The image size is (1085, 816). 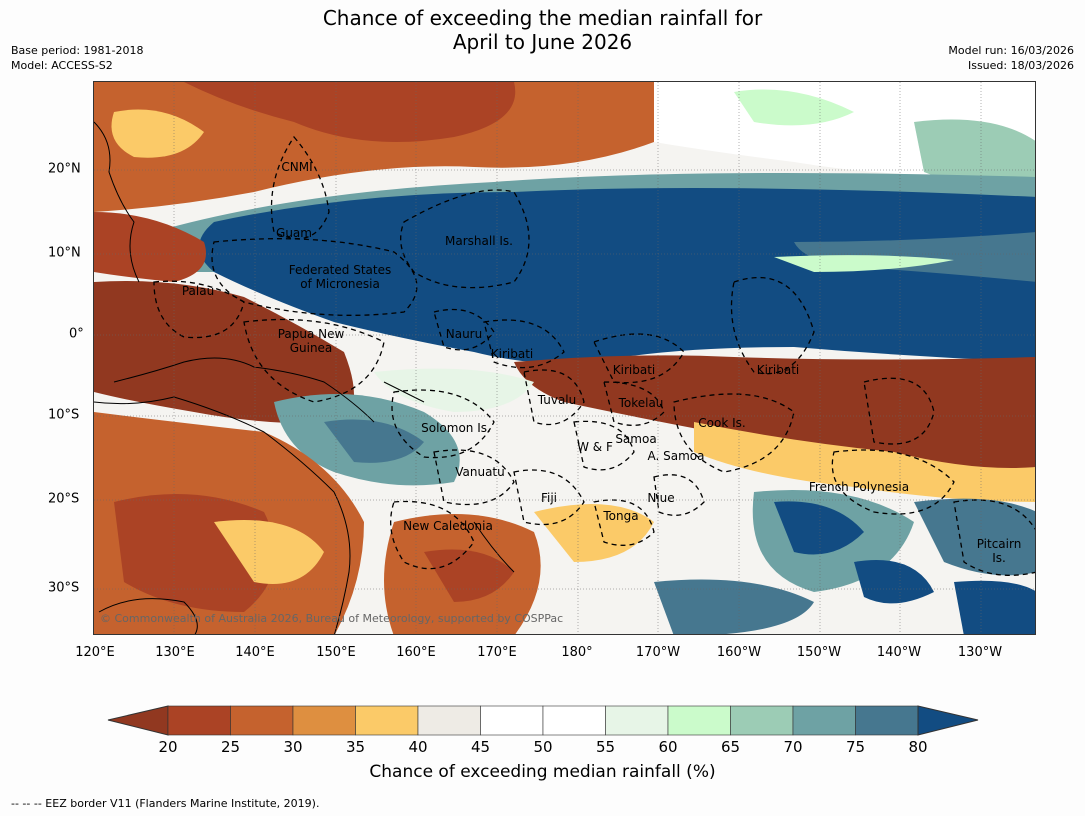 I want to click on eez-tonga, so click(x=624, y=522).